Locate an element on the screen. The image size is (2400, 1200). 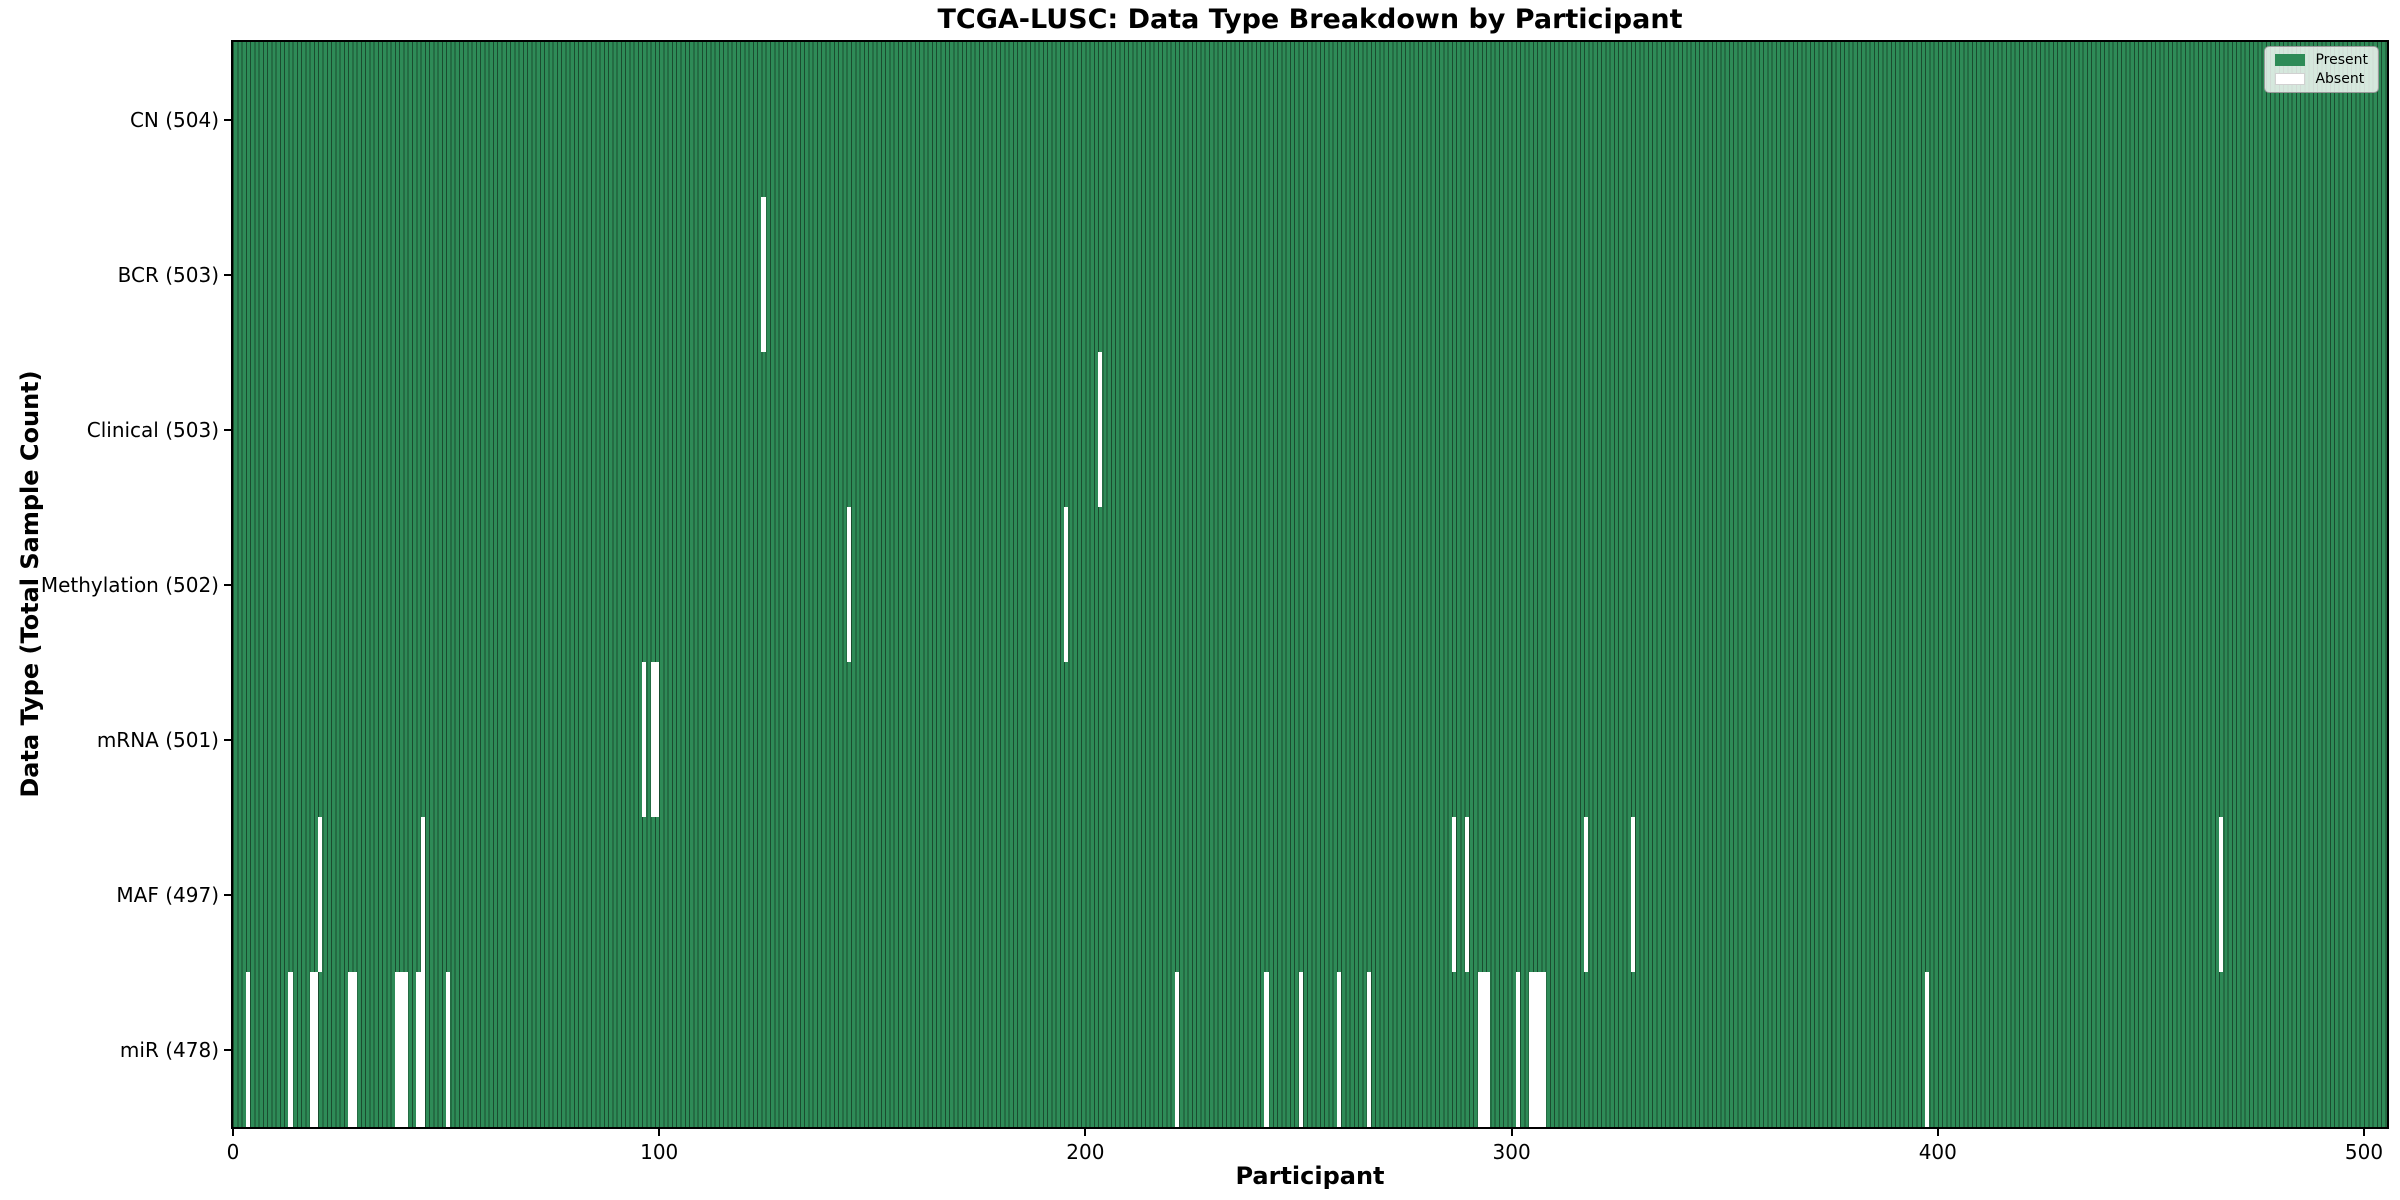
row-band-mRNA is located at coordinates (1310, 739).